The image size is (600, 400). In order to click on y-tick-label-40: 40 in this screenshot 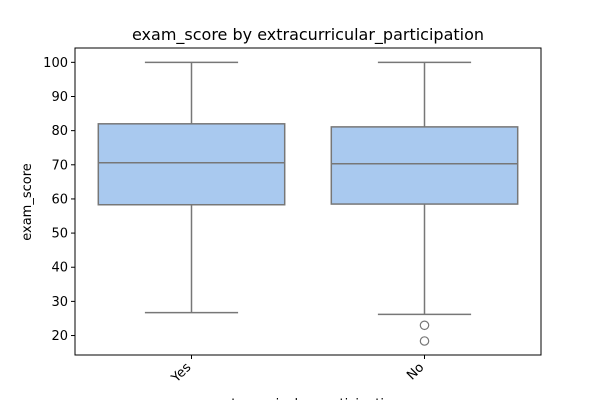, I will do `click(59, 268)`.